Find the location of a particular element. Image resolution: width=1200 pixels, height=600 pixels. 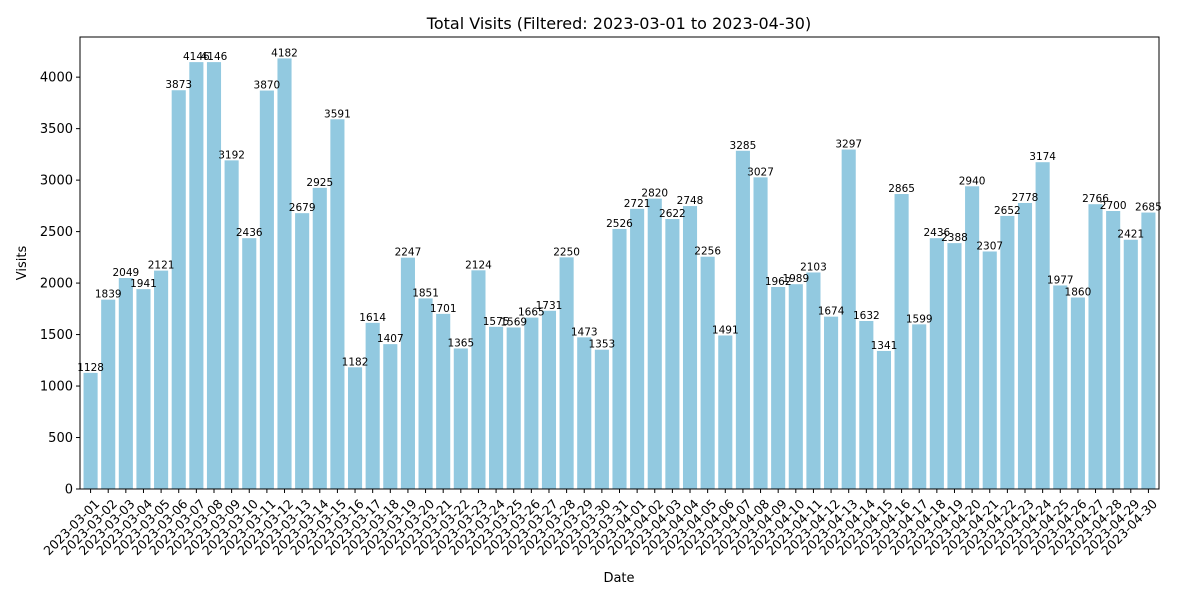

data-label: 2778 is located at coordinates (1025, 198).